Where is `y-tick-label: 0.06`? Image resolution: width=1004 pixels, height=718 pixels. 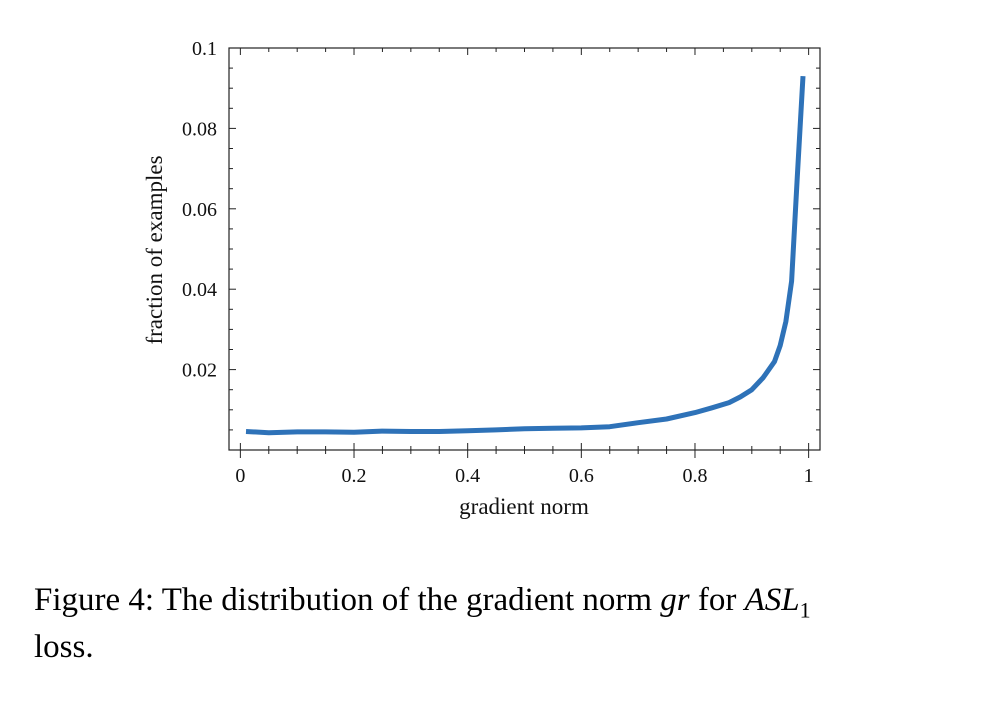 y-tick-label: 0.06 is located at coordinates (199, 210).